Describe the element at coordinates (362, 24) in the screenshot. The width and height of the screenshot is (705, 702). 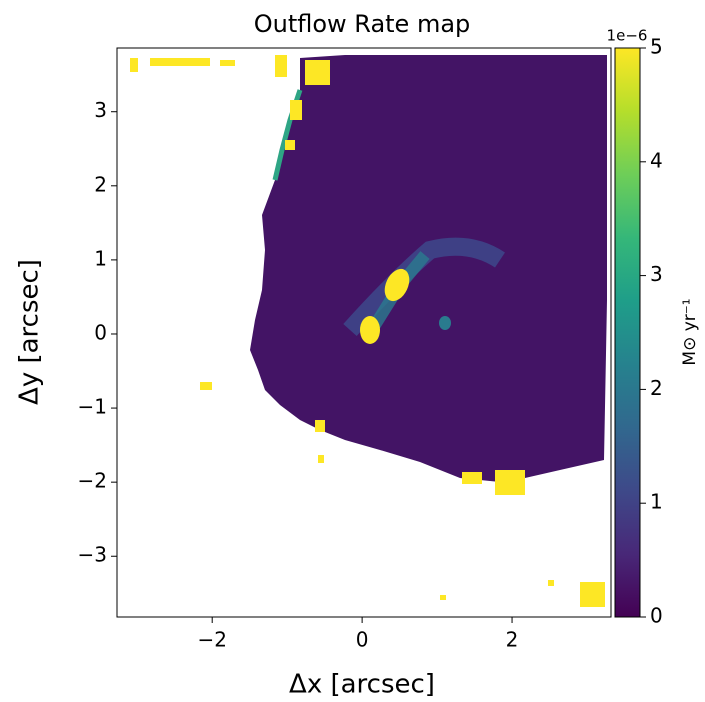
I see `chart-title: Outflow Rate map` at that location.